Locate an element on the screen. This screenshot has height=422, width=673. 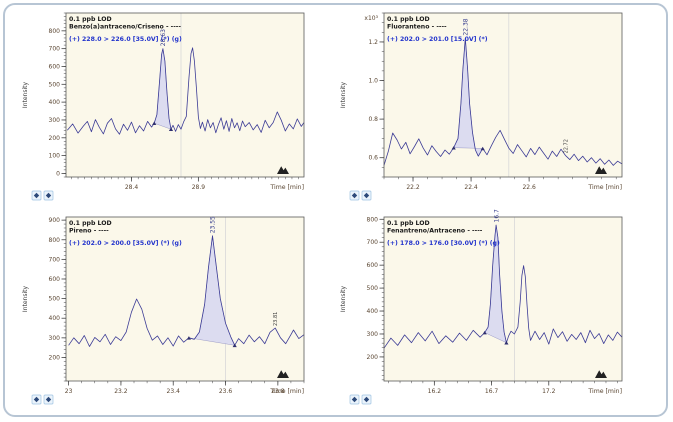
y-tick-label: 900 is located at coordinates (55, 220).